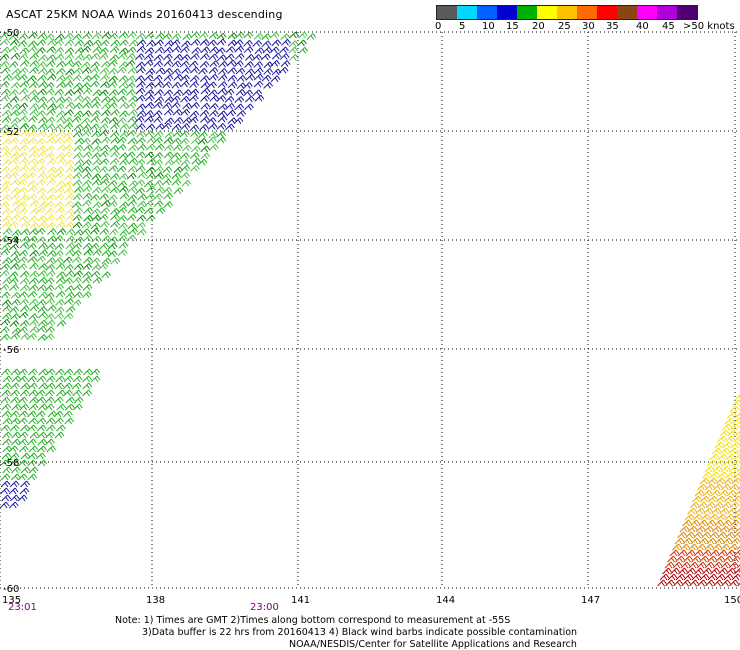  What do you see at coordinates (668, 26) in the screenshot?
I see `legend-label: 45` at bounding box center [668, 26].